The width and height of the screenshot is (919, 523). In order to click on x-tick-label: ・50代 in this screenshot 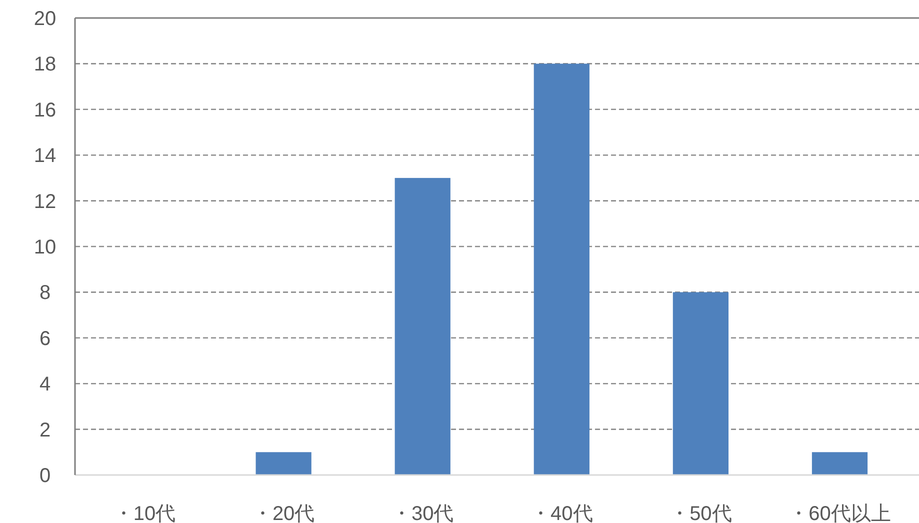, I will do `click(701, 513)`.